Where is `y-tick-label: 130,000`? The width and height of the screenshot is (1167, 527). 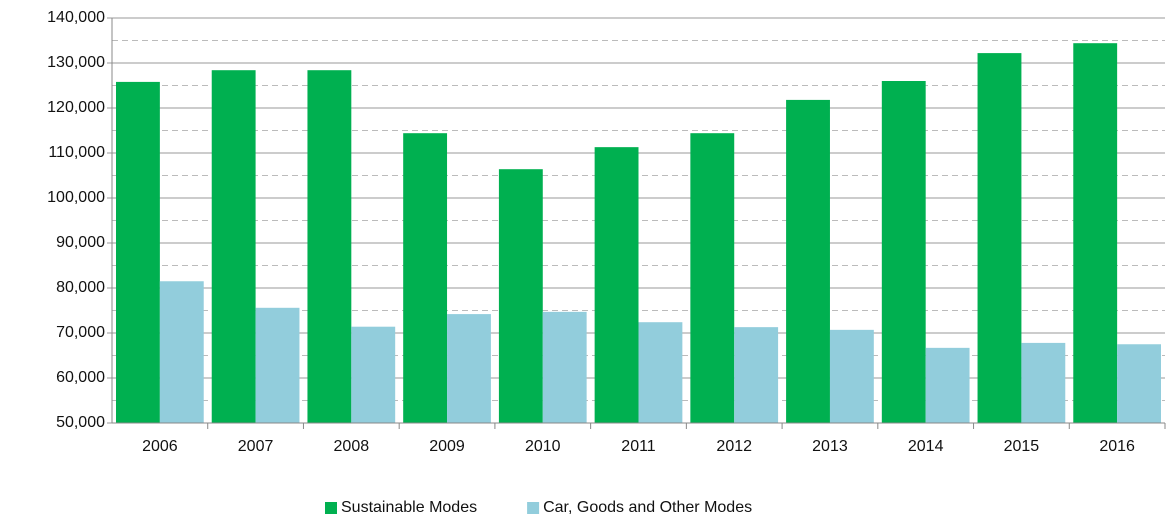
y-tick-label: 130,000 is located at coordinates (76, 62).